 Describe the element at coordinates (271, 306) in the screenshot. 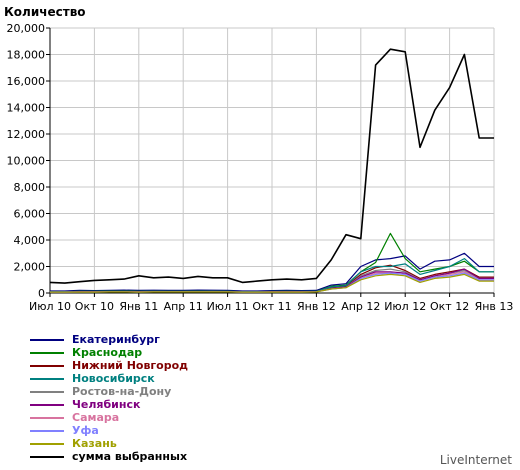

I see `x-tick-label: Окт 11` at that location.